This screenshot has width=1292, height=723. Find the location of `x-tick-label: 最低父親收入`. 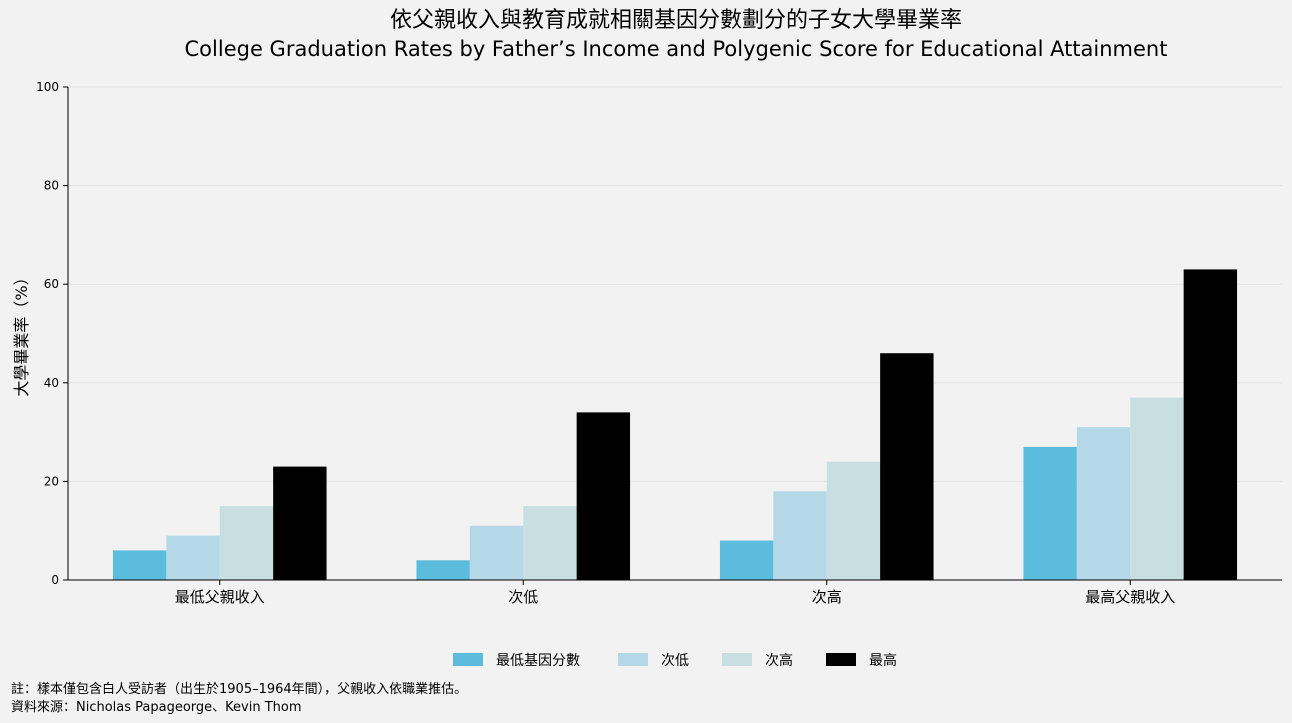

x-tick-label: 最低父親收入 is located at coordinates (220, 597).